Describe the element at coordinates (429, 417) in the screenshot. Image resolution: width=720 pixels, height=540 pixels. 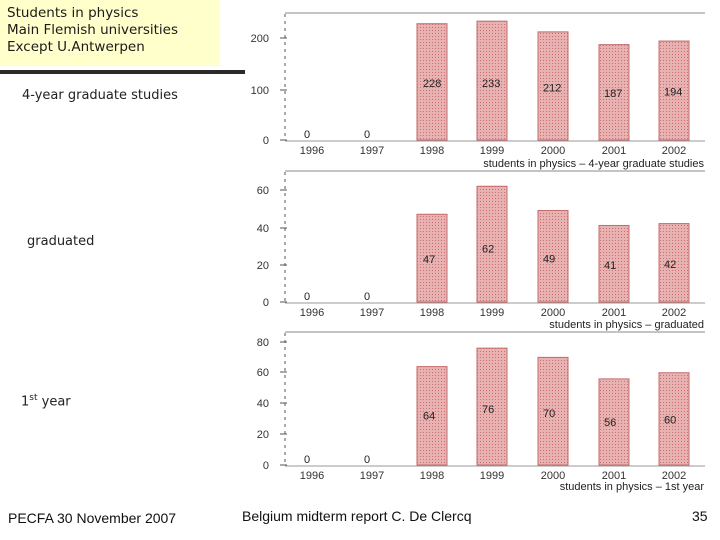
I see `value-label: 64` at that location.